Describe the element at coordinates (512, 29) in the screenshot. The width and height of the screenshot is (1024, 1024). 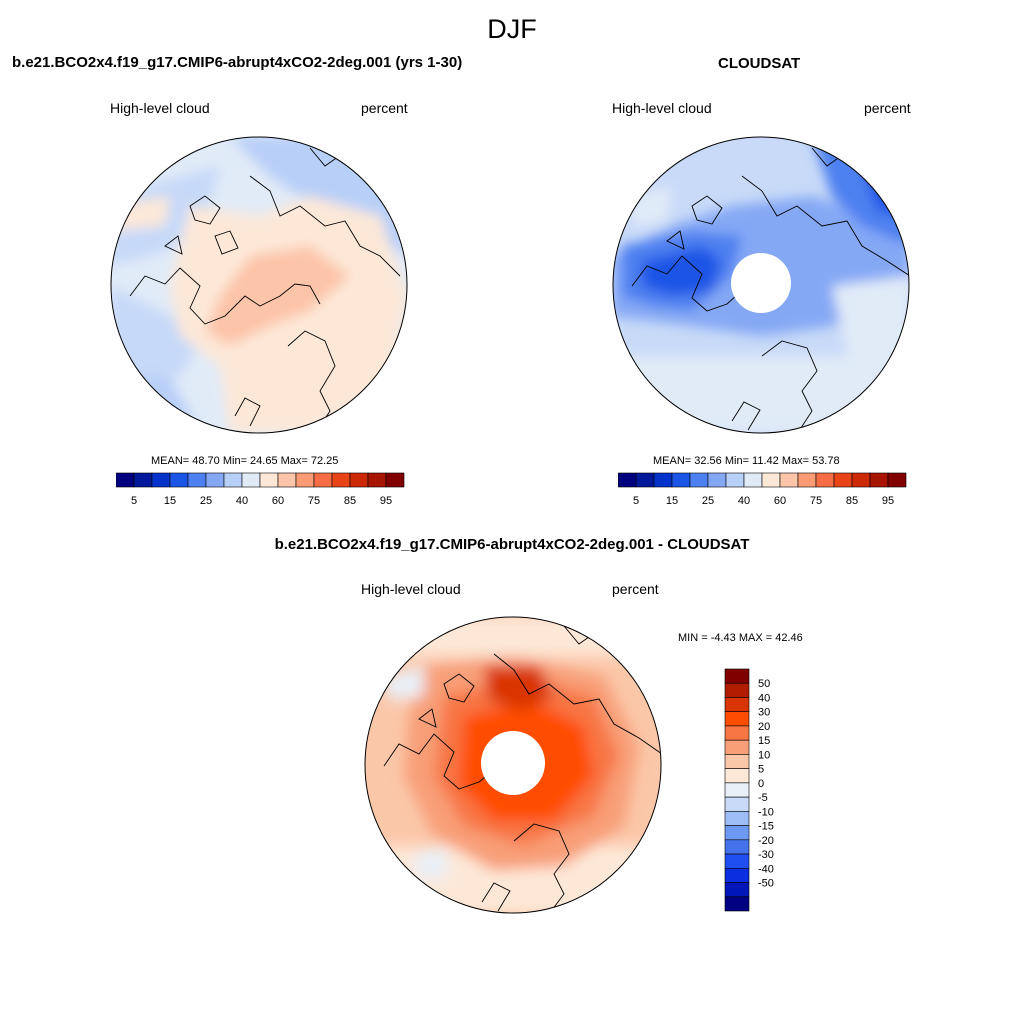
I see `figure-title: DJF` at that location.